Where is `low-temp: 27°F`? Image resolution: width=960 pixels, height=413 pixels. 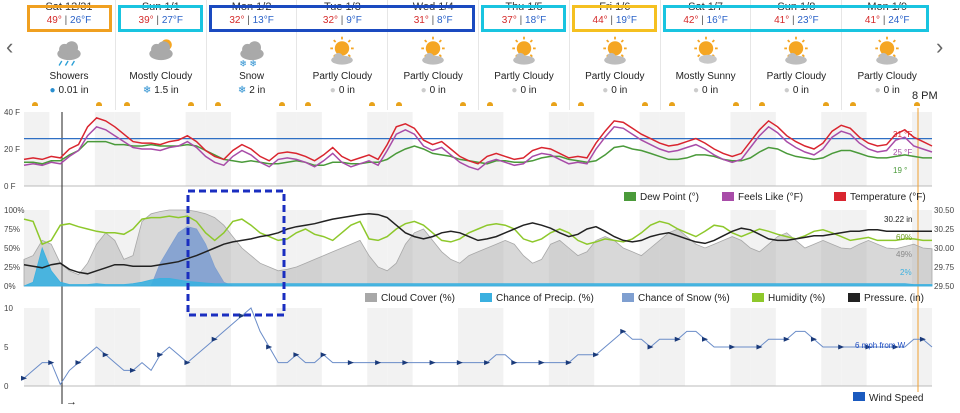
low-temp: 27°F is located at coordinates (172, 20).